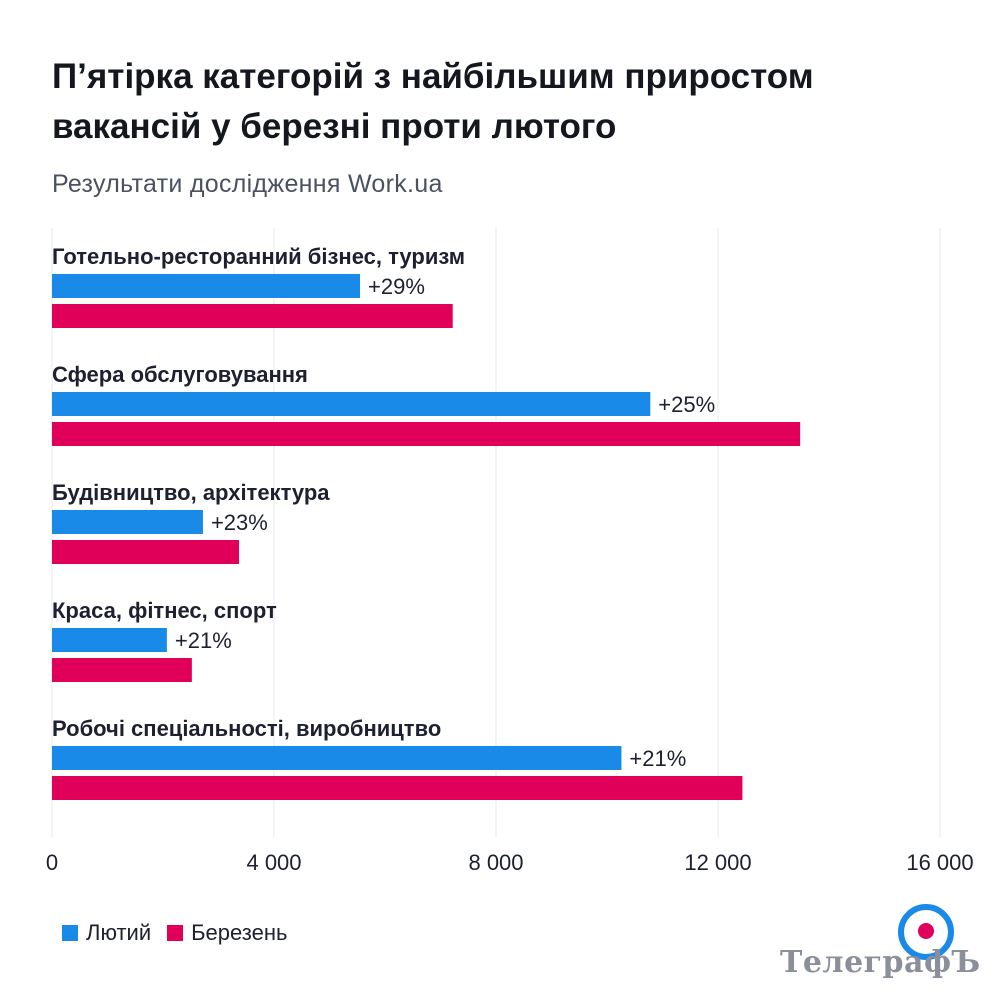  What do you see at coordinates (239, 522) in the screenshot?
I see `growth-label: +23%` at bounding box center [239, 522].